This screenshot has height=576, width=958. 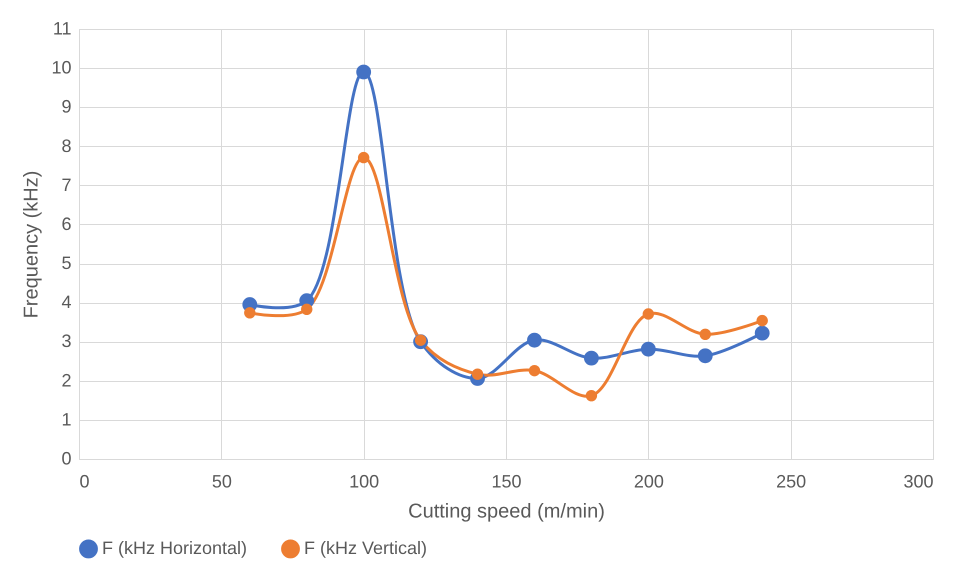 What do you see at coordinates (85, 482) in the screenshot?
I see `x-tick-label: 0` at bounding box center [85, 482].